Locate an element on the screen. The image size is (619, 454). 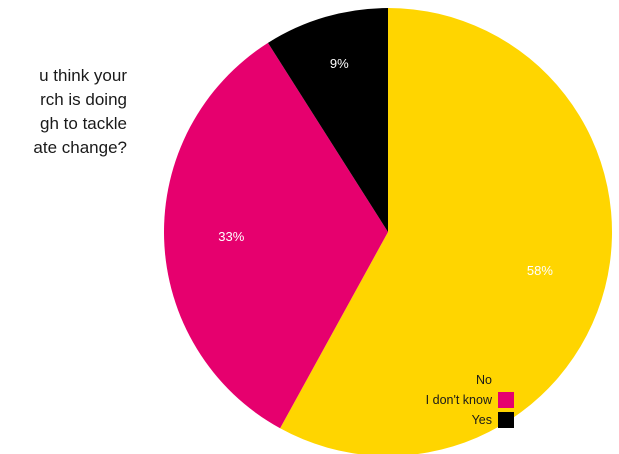
pie-slice-yes is located at coordinates (327, 119).